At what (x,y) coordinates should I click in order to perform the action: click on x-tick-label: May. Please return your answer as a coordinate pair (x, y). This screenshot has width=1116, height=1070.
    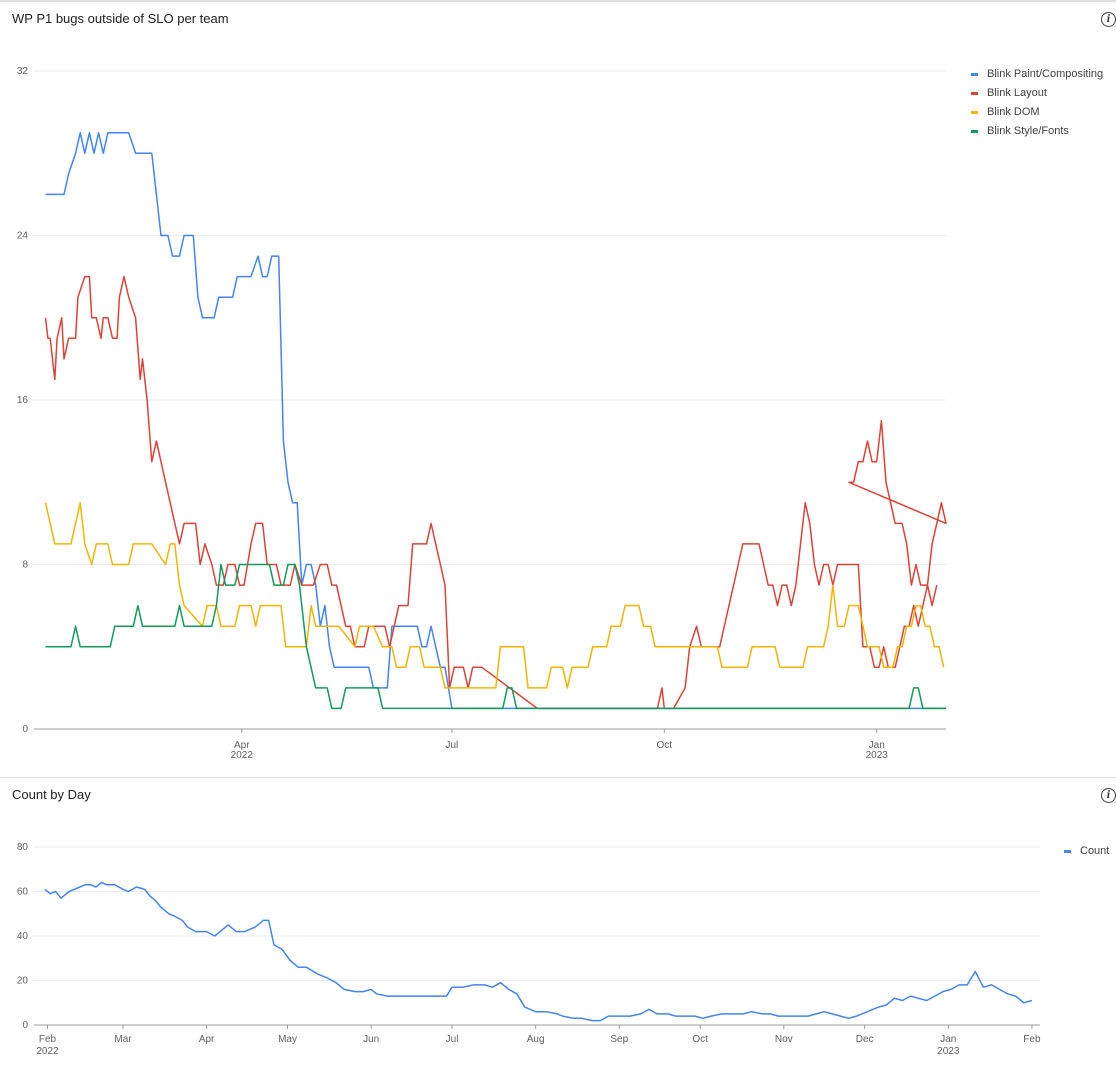
    Looking at the image, I should click on (287, 1039).